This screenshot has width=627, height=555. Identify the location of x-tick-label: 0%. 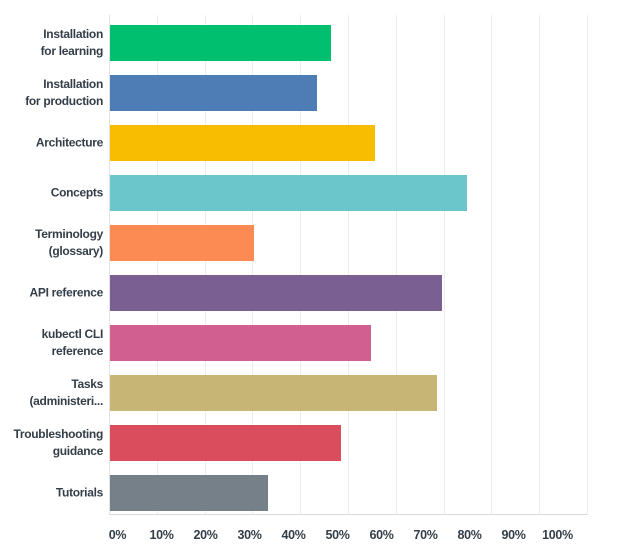
(117, 535).